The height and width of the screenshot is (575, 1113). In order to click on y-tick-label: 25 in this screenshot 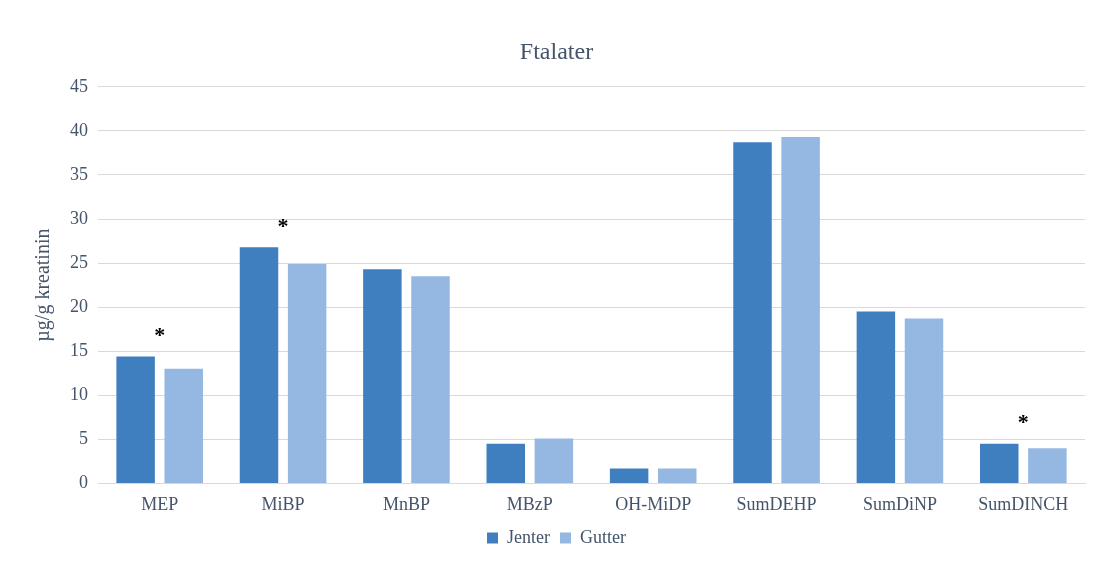, I will do `click(79, 261)`.